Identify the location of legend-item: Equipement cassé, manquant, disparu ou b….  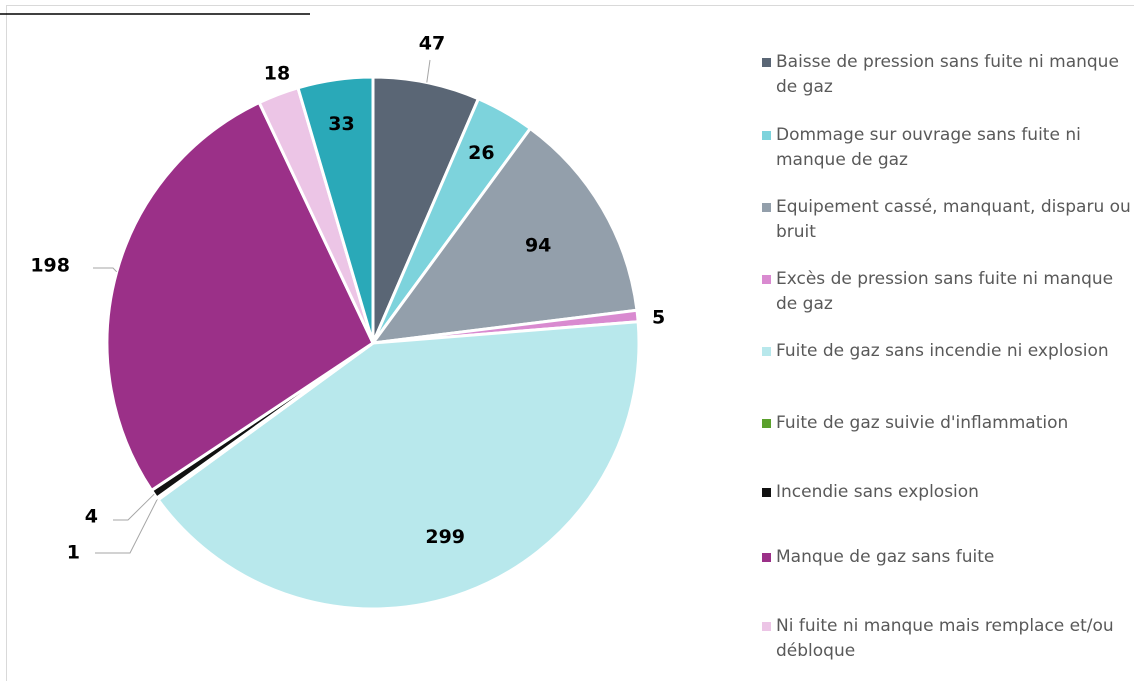
(948, 220).